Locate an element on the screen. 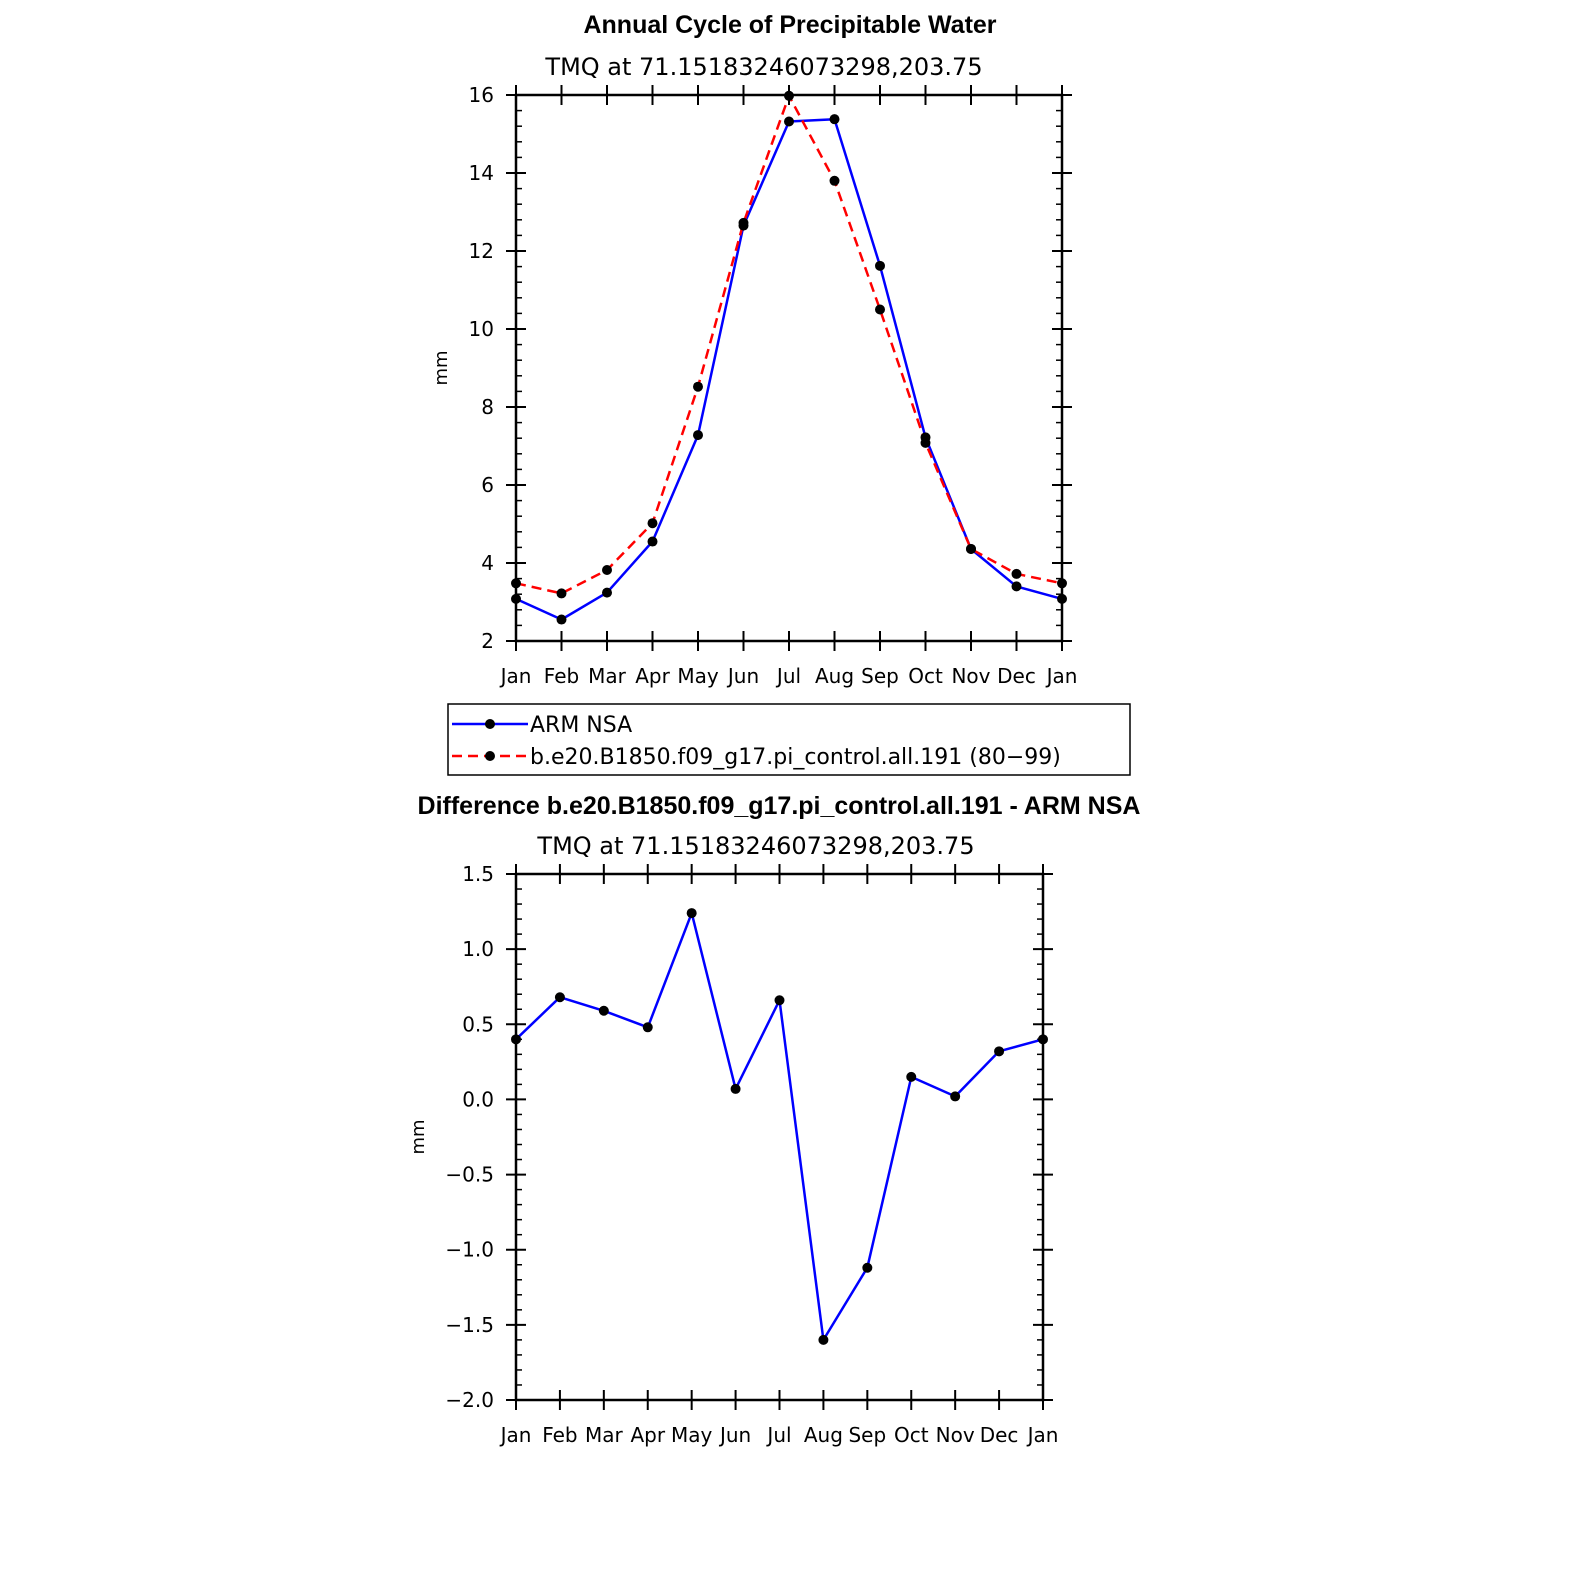 This screenshot has width=1574, height=1579. chart2-ytick-label: −1.5 is located at coordinates (469, 1325).